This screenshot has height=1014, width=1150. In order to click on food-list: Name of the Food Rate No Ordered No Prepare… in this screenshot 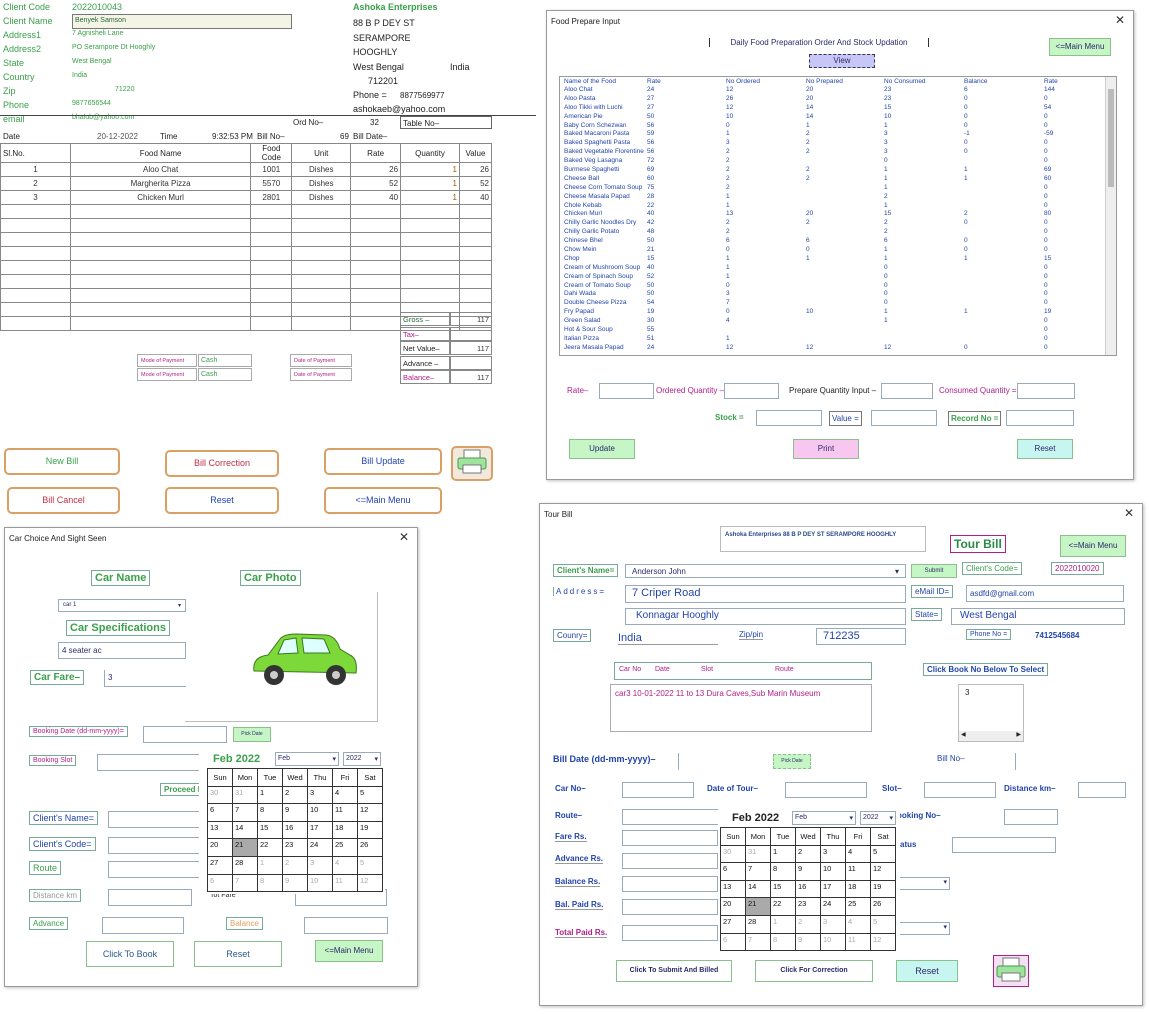, I will do `click(838, 216)`.